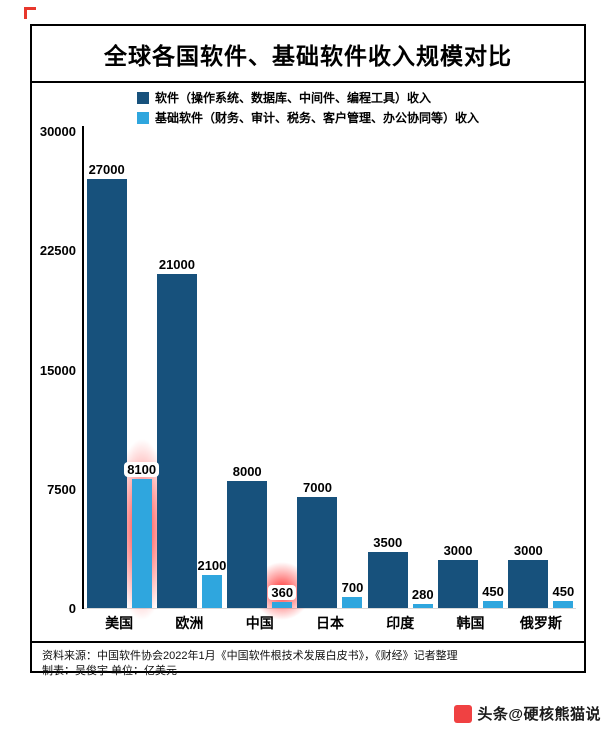  Describe the element at coordinates (141, 543) in the screenshot. I see `bar-s1-c0` at that location.